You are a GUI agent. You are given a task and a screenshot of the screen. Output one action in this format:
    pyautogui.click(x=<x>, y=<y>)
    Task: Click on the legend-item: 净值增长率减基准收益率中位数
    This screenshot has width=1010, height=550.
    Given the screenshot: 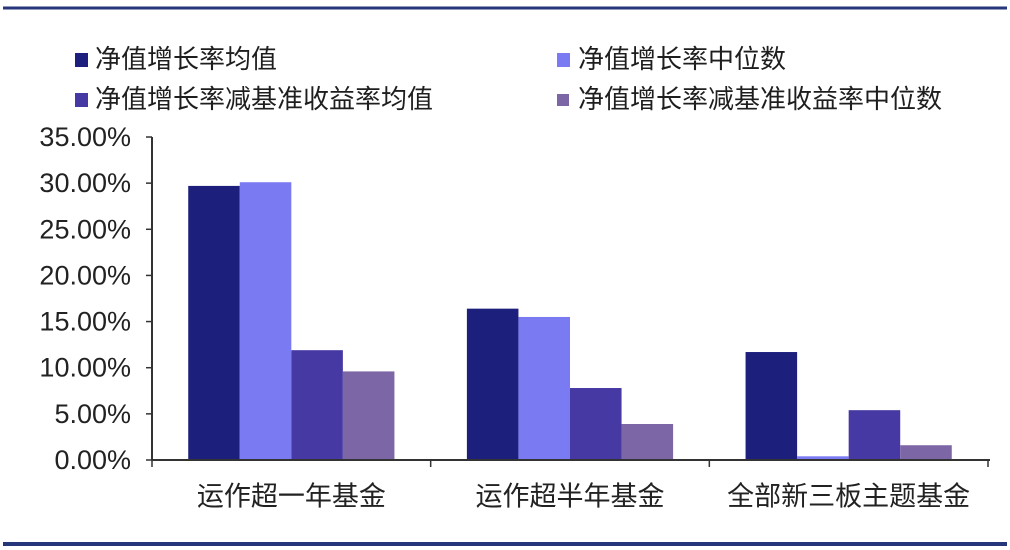 What is the action you would take?
    pyautogui.click(x=749, y=100)
    